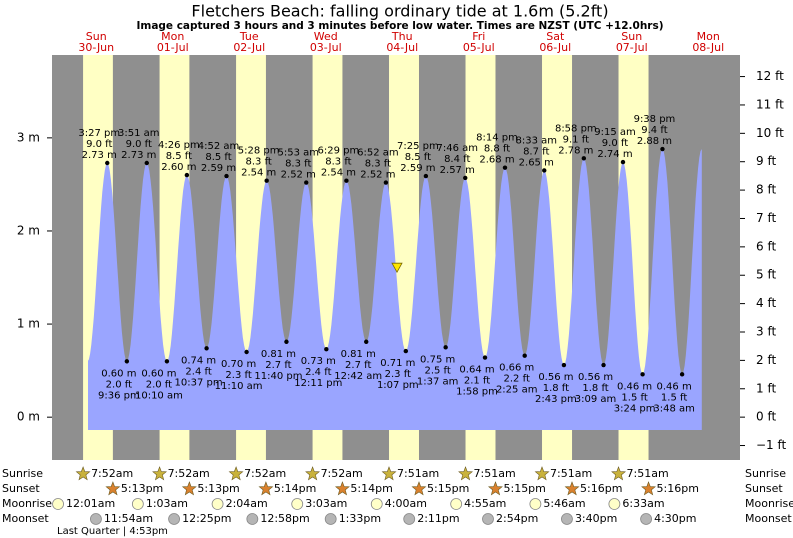  Describe the element at coordinates (634, 386) in the screenshot. I see `tide-label: 0.46 m` at that location.